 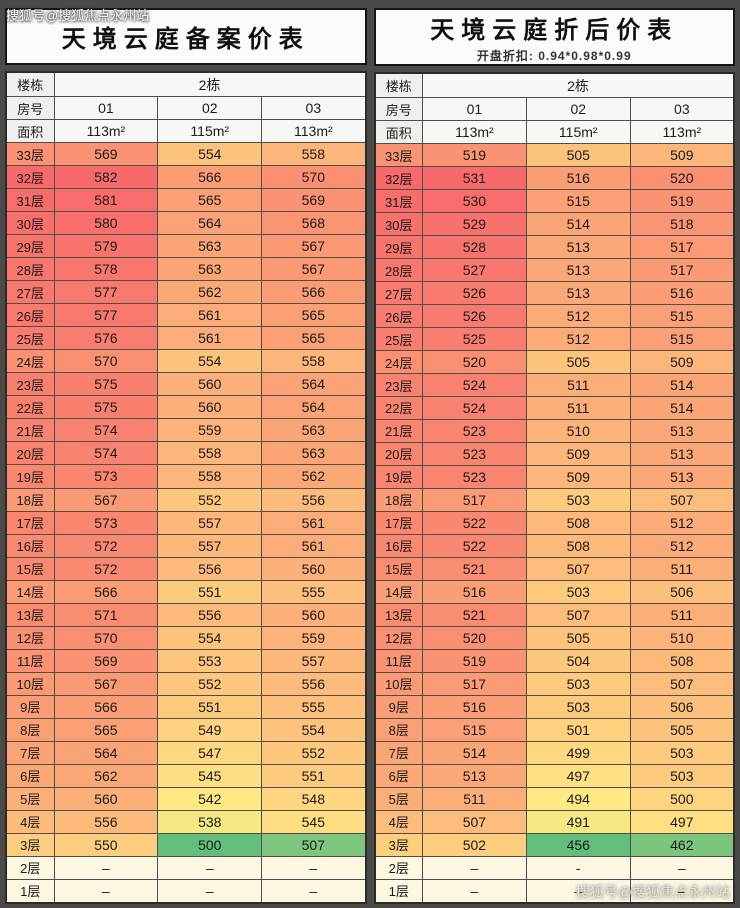 What do you see at coordinates (185, 614) in the screenshot?
I see `floor-row: 13层 571 556 560` at bounding box center [185, 614].